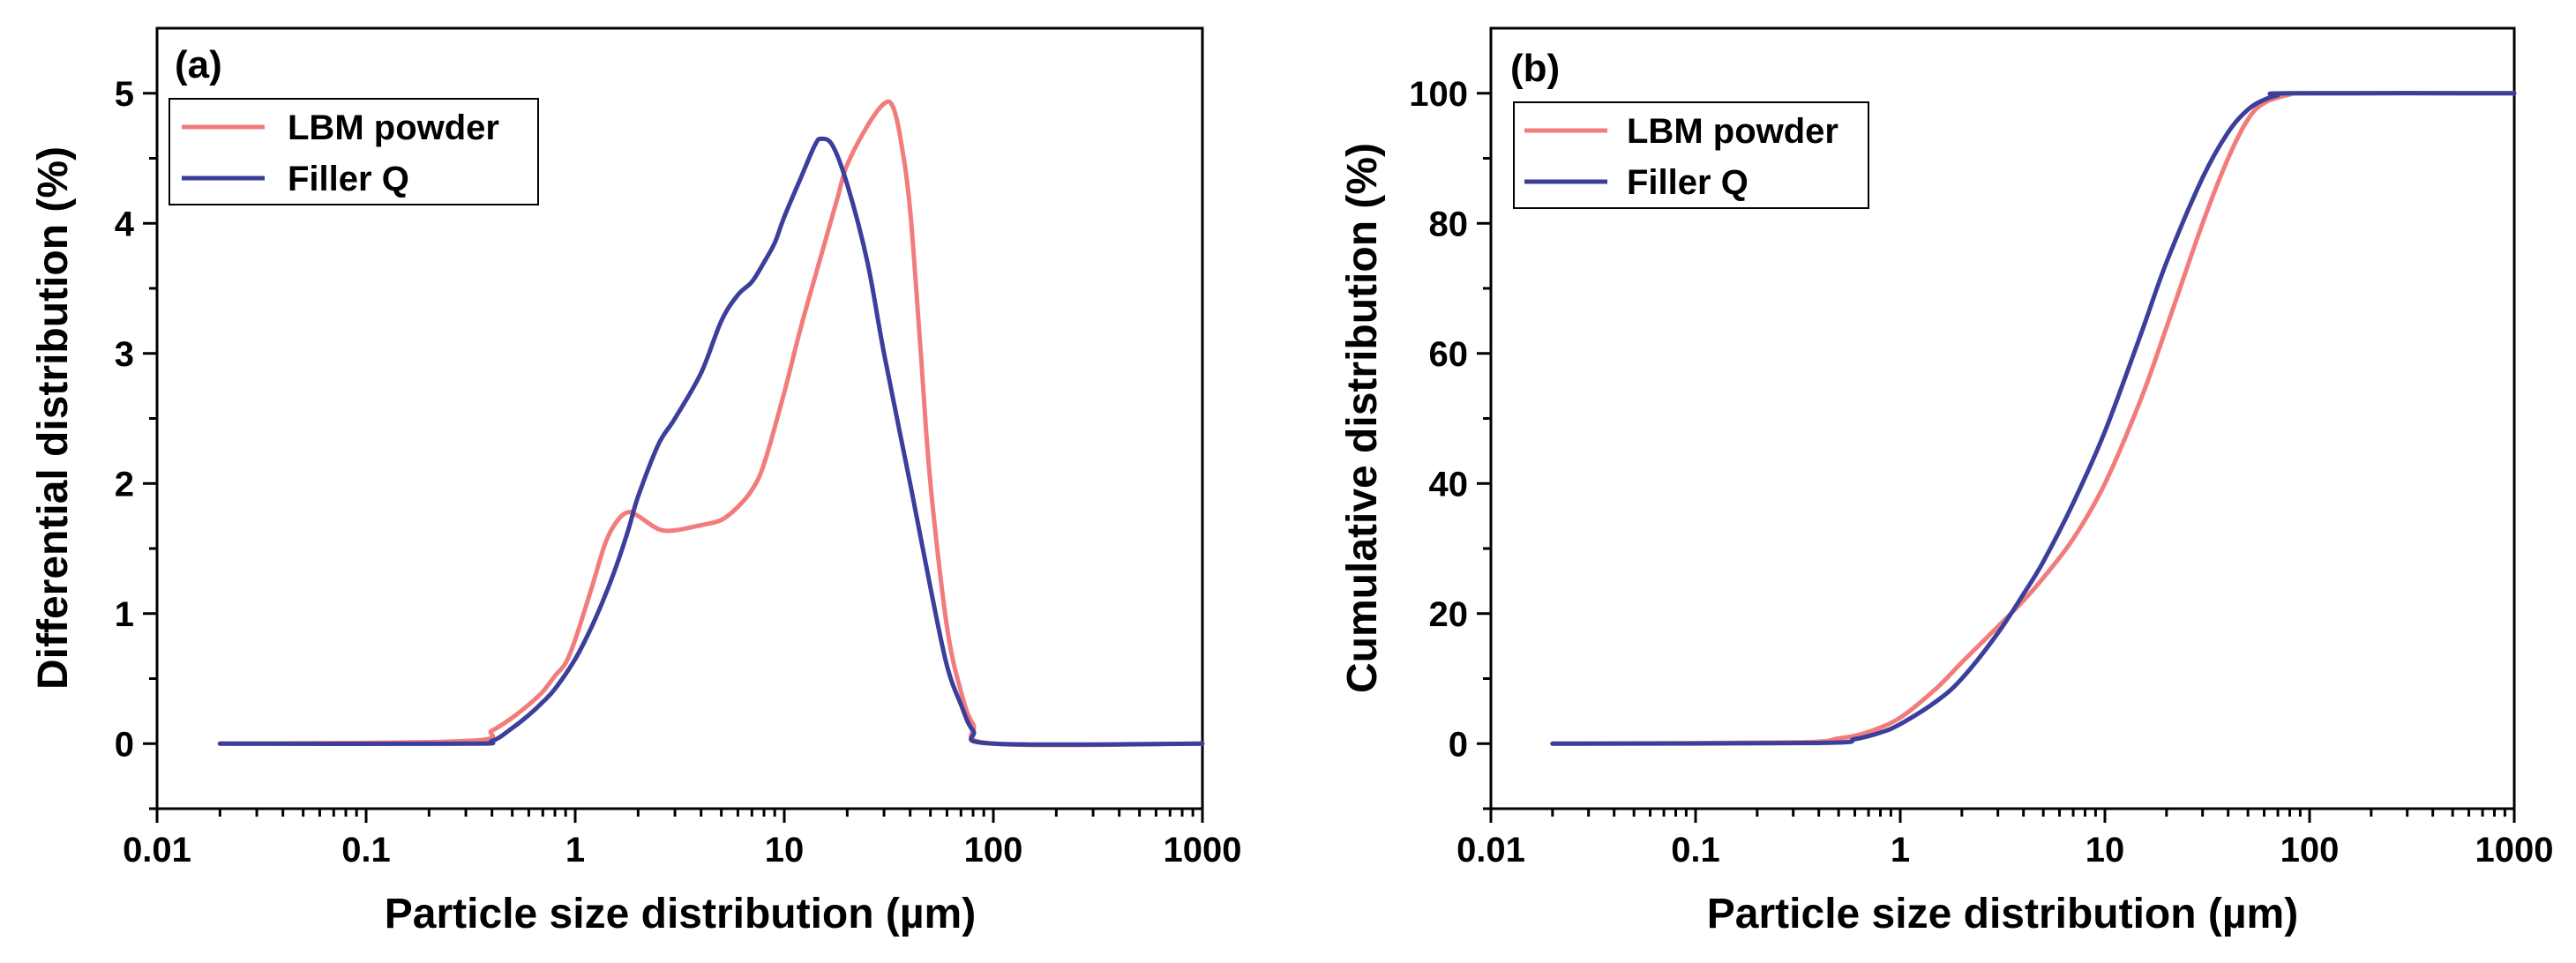 The width and height of the screenshot is (2576, 963). What do you see at coordinates (125, 354) in the screenshot?
I see `y-tick-label-a: 3` at bounding box center [125, 354].